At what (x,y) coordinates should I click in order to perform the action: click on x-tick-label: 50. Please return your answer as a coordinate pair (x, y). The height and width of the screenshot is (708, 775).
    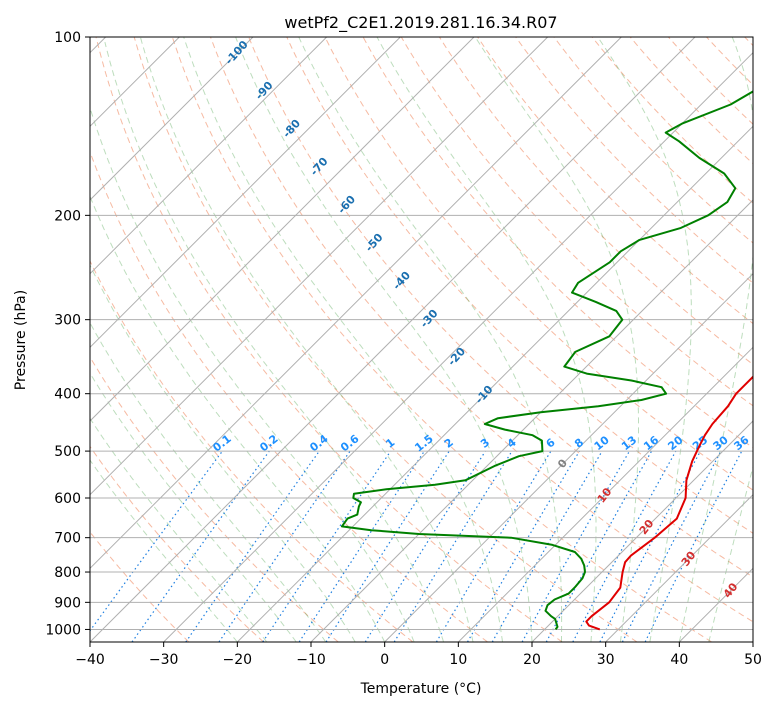
    Looking at the image, I should click on (753, 660).